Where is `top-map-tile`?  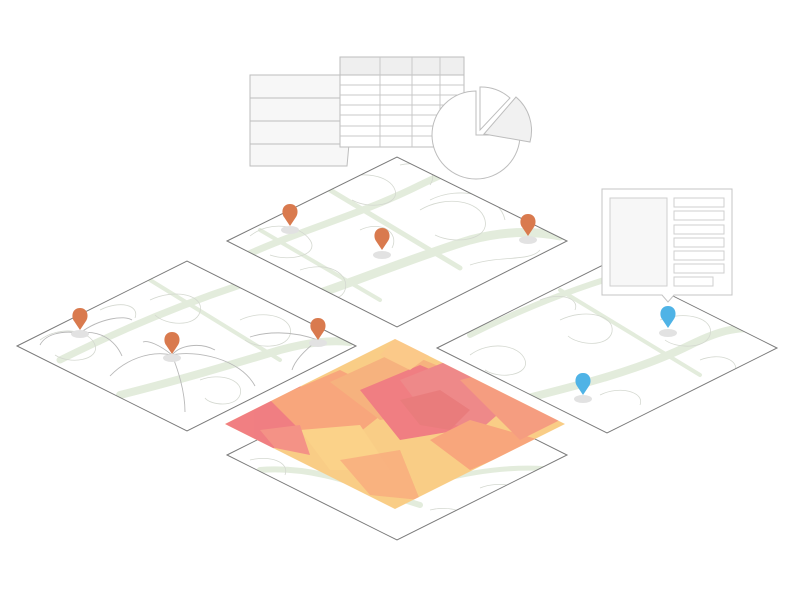
top-map-tile is located at coordinates (397, 242).